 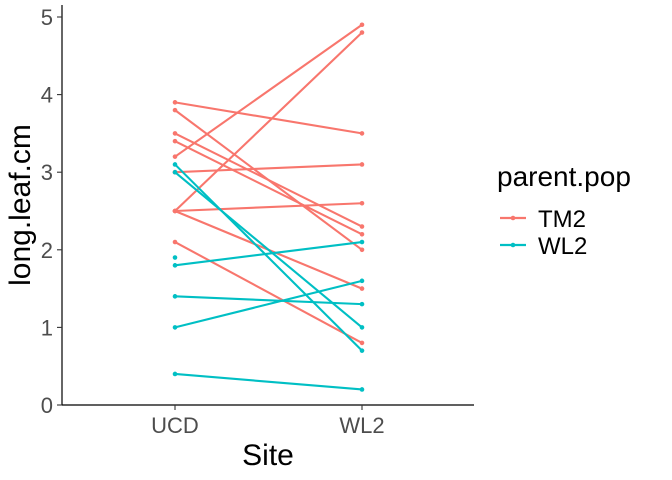 I want to click on legend-label-wl2: WL2, so click(x=562, y=246).